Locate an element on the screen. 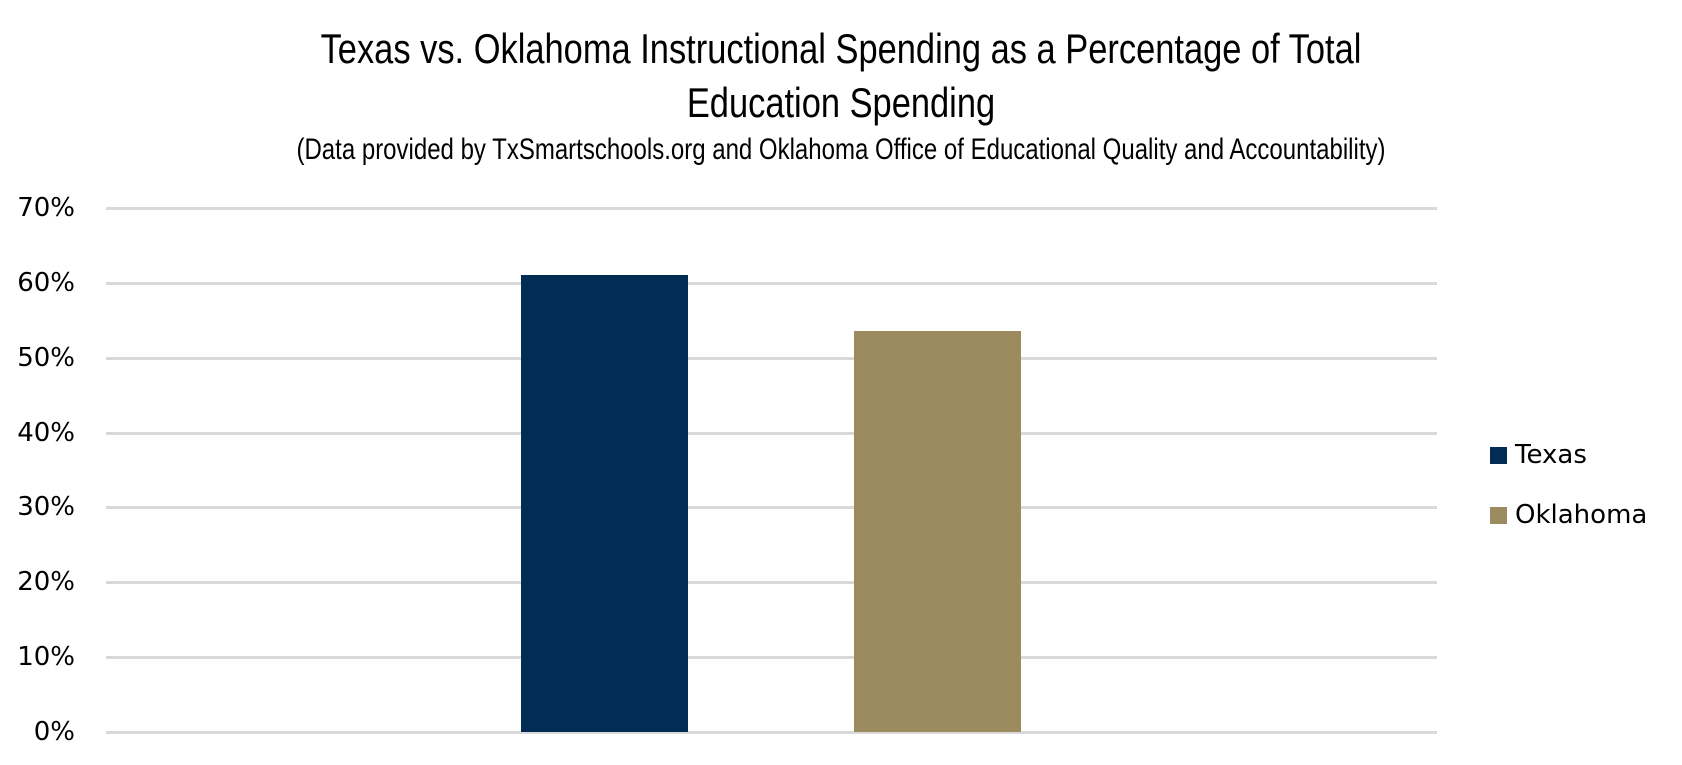 The height and width of the screenshot is (765, 1682). y-tick-label: 0% is located at coordinates (54, 732).